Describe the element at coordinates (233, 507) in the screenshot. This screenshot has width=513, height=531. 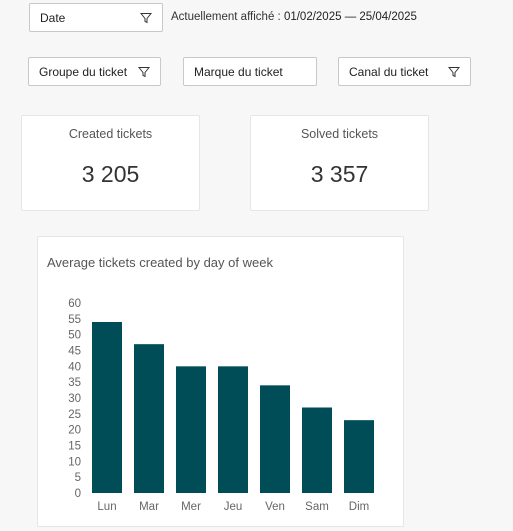
I see `x-tick-label: Jeu` at that location.